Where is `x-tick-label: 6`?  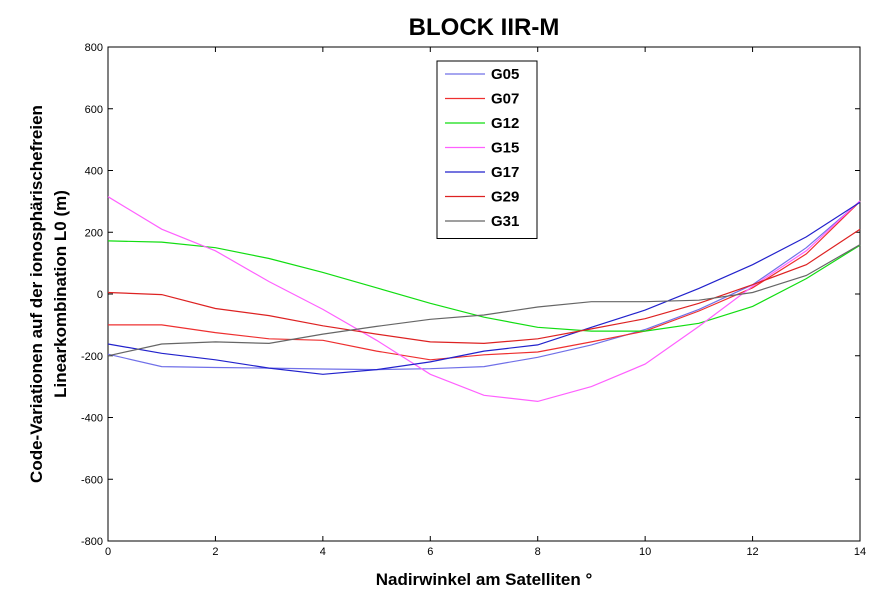 x-tick-label: 6 is located at coordinates (430, 552).